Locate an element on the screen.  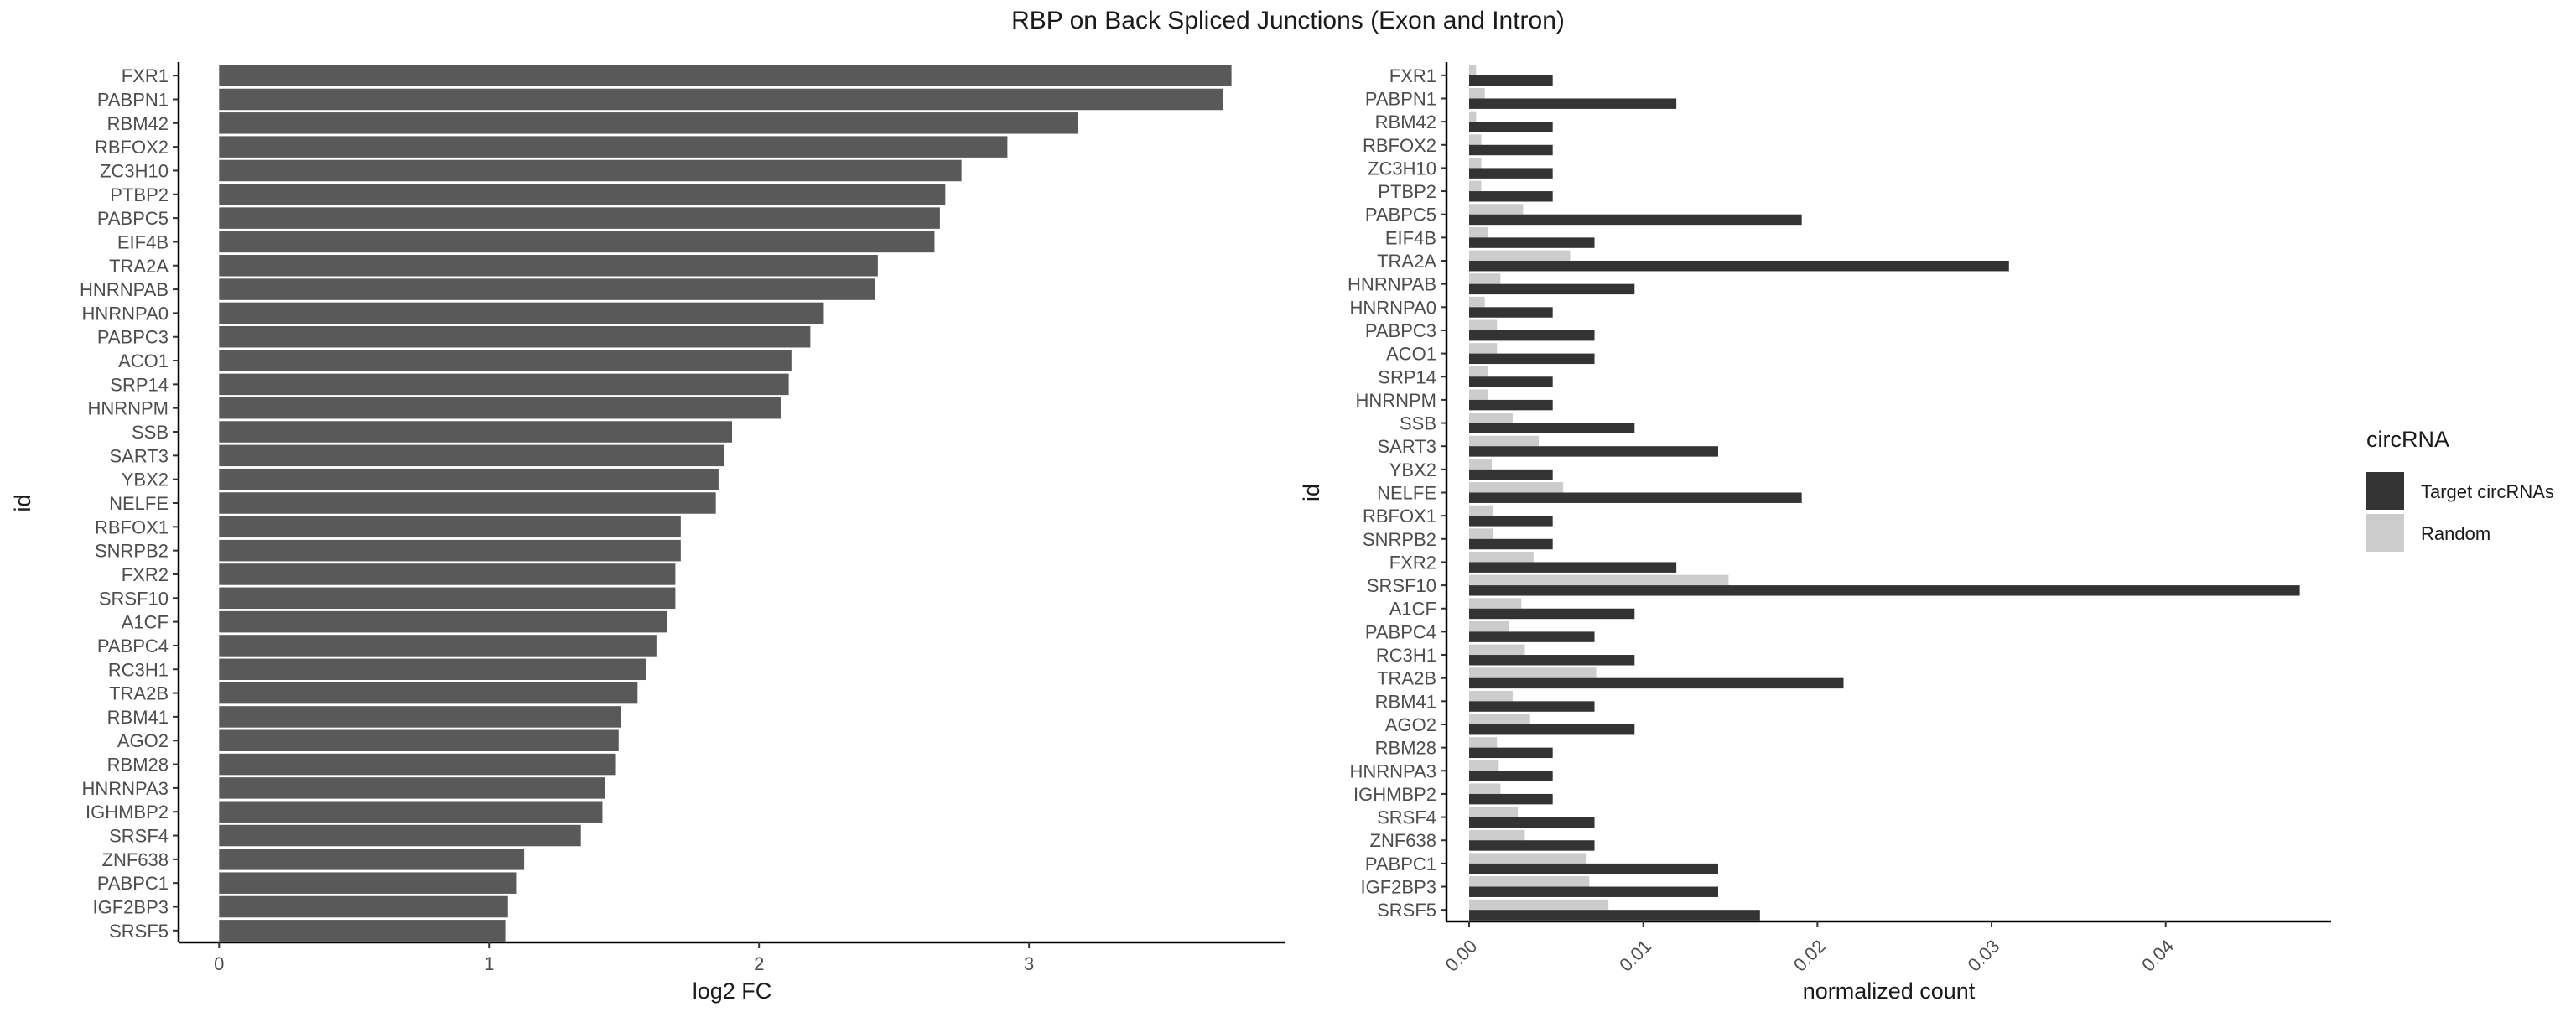
bar-target-circrnas-rbm28 is located at coordinates (1510, 753).